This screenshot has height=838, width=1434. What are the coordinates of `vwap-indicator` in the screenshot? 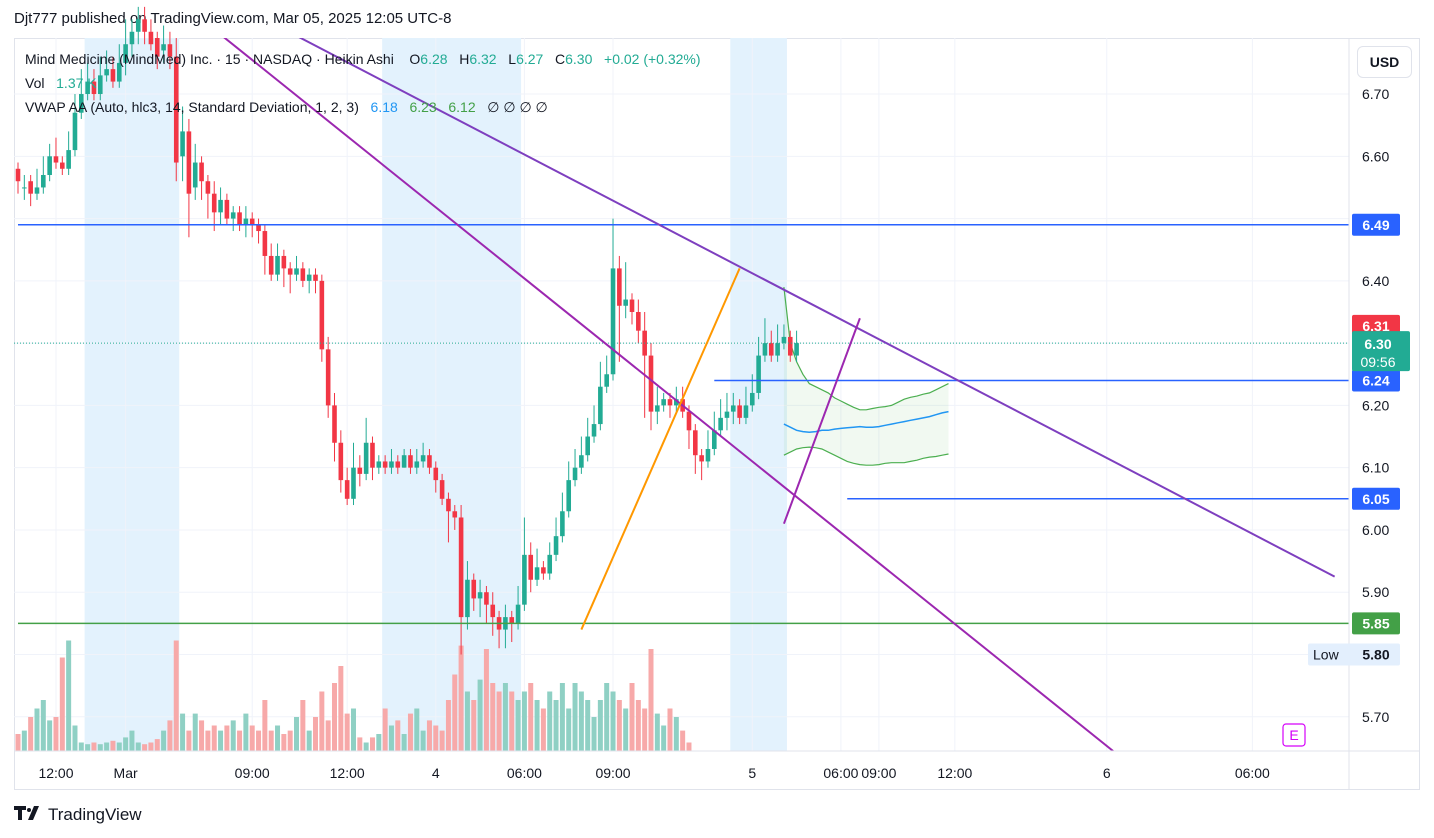 It's located at (866, 376).